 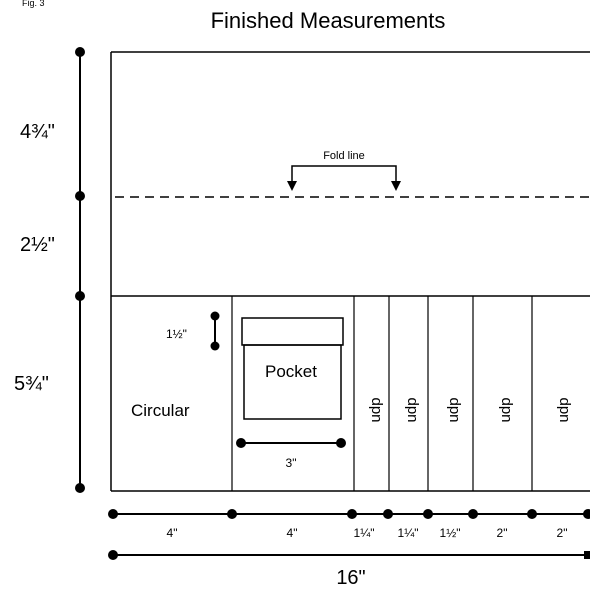 What do you see at coordinates (292, 186) in the screenshot?
I see `fold-arrow-left-icon` at bounding box center [292, 186].